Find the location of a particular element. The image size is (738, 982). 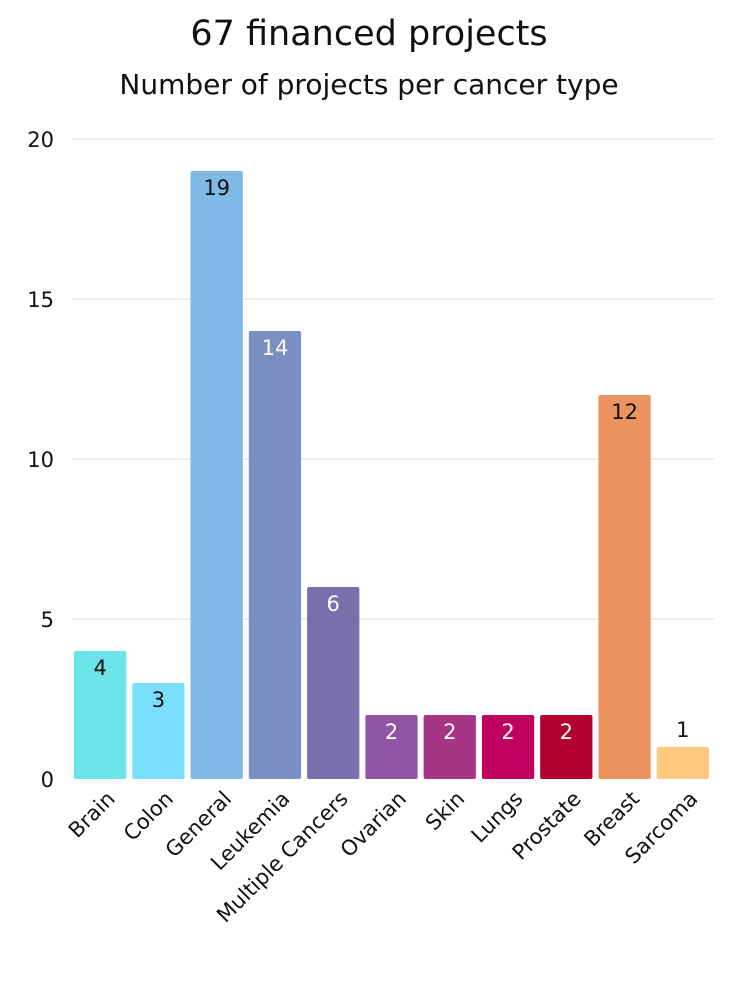

bar-skin is located at coordinates (449, 747).